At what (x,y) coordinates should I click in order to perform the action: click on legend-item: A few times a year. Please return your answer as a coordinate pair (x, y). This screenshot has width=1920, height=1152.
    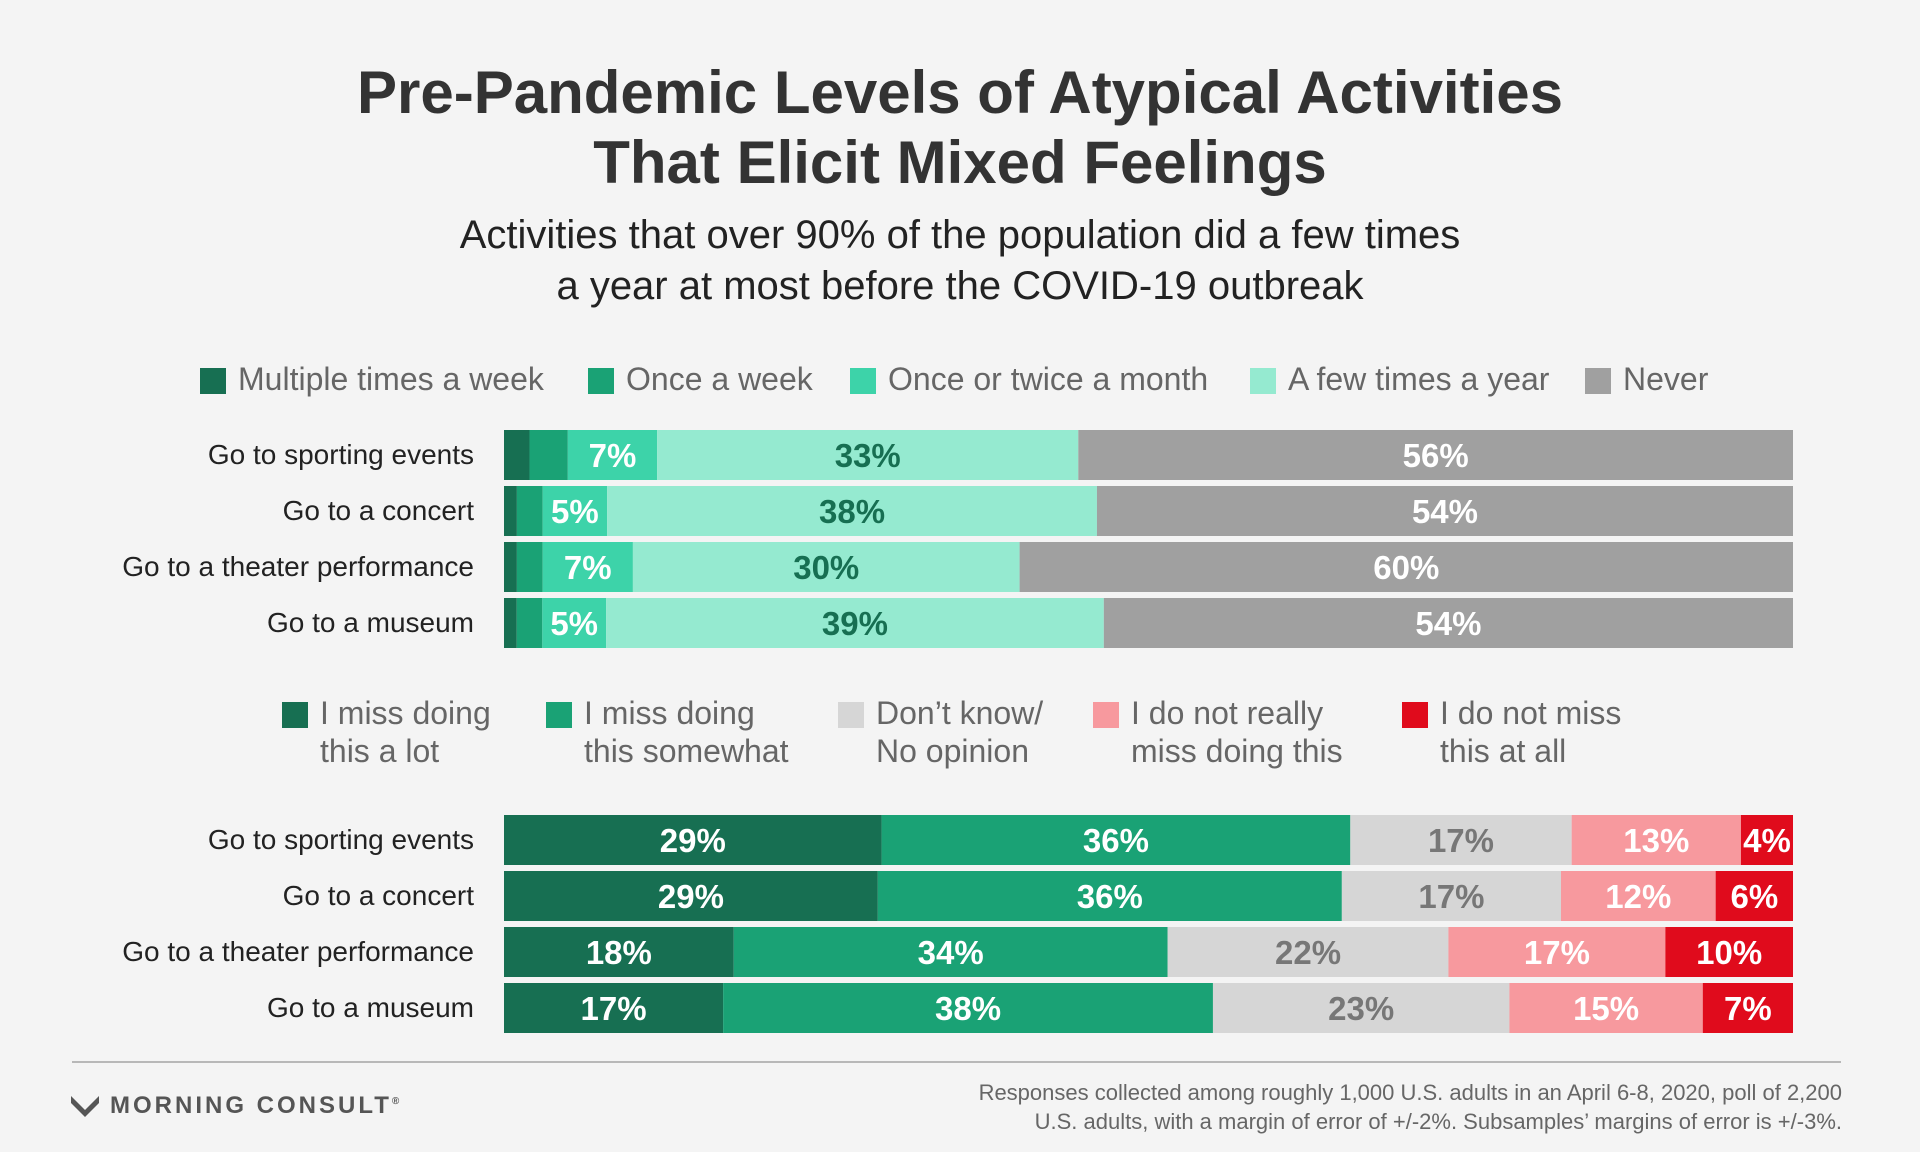
    Looking at the image, I should click on (1400, 379).